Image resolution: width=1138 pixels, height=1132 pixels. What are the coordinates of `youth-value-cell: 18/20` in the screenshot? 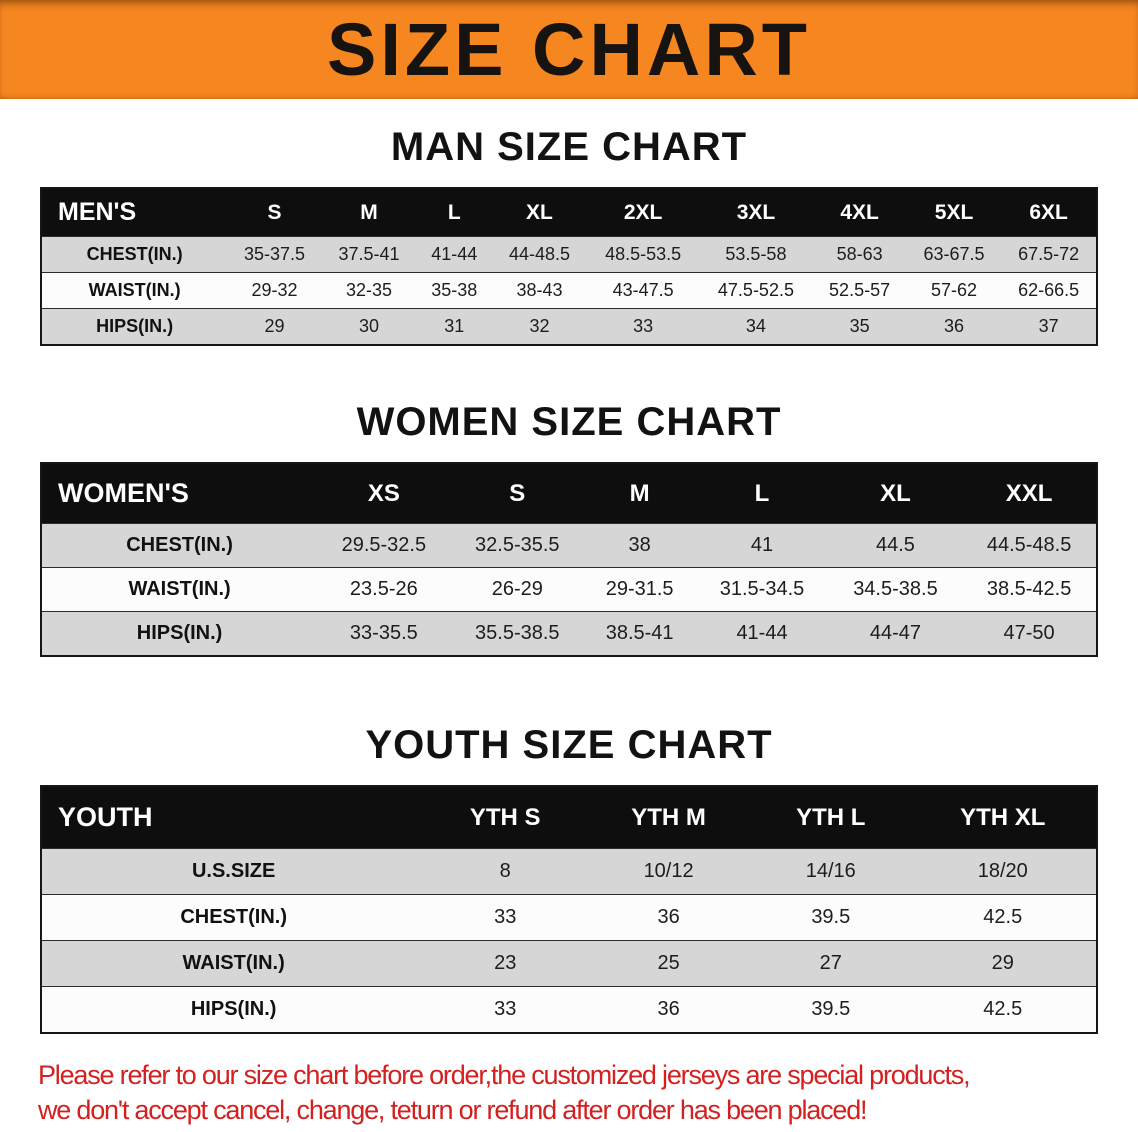 It's located at (1003, 871).